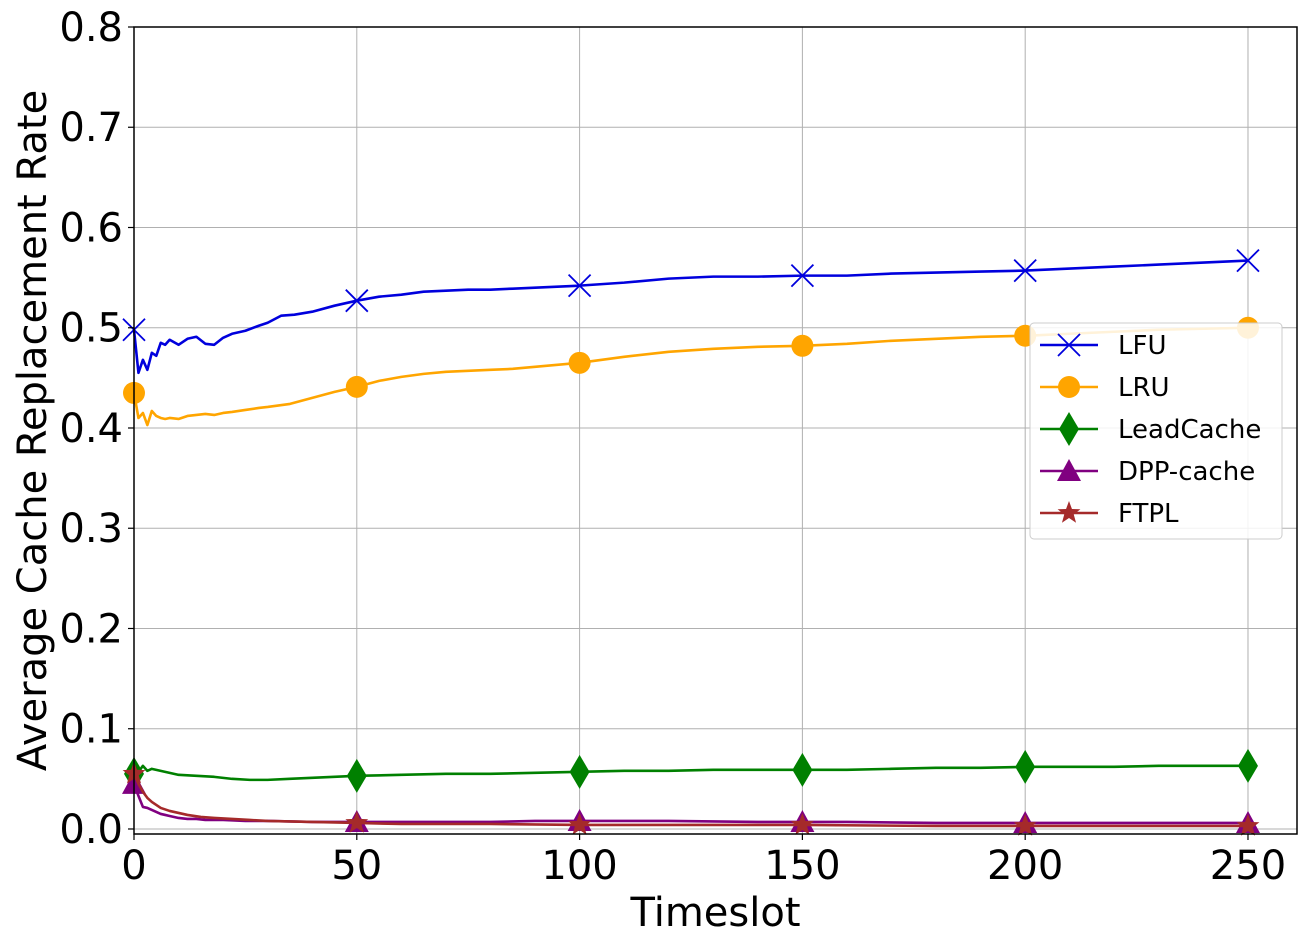  Describe the element at coordinates (1103, 346) in the screenshot. I see `legend-item-lfu: LFU` at that location.